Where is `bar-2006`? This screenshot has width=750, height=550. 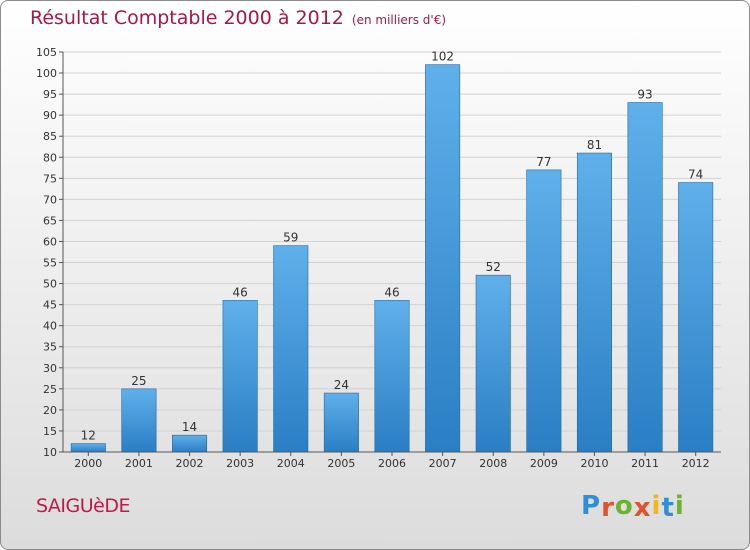 bar-2006 is located at coordinates (392, 376).